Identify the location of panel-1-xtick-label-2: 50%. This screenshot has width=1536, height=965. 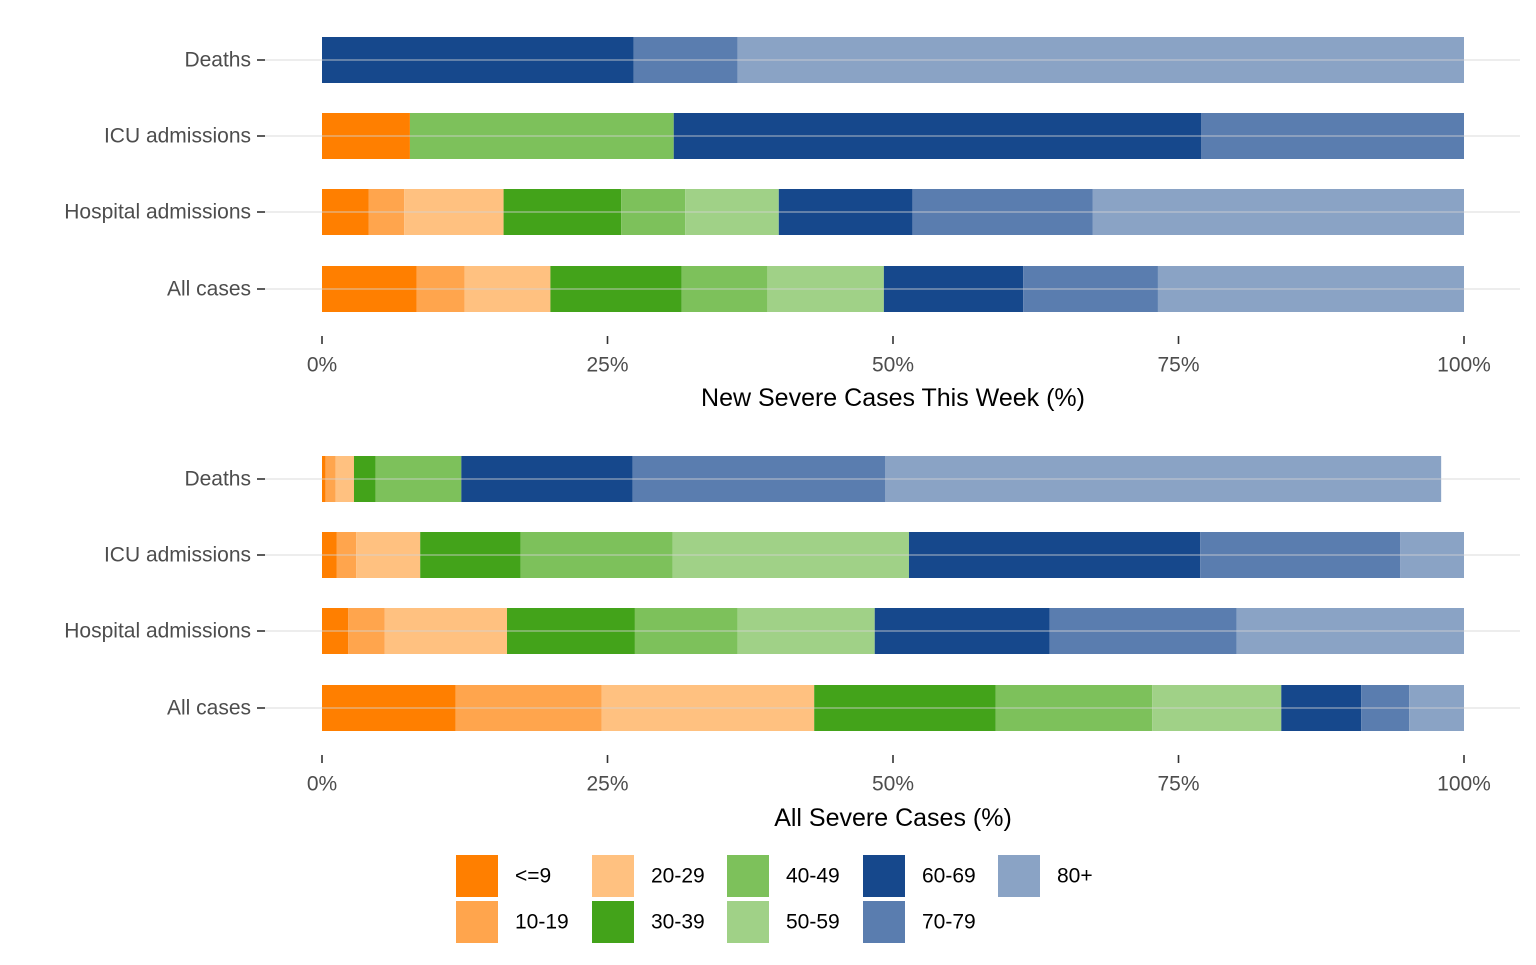
(893, 365).